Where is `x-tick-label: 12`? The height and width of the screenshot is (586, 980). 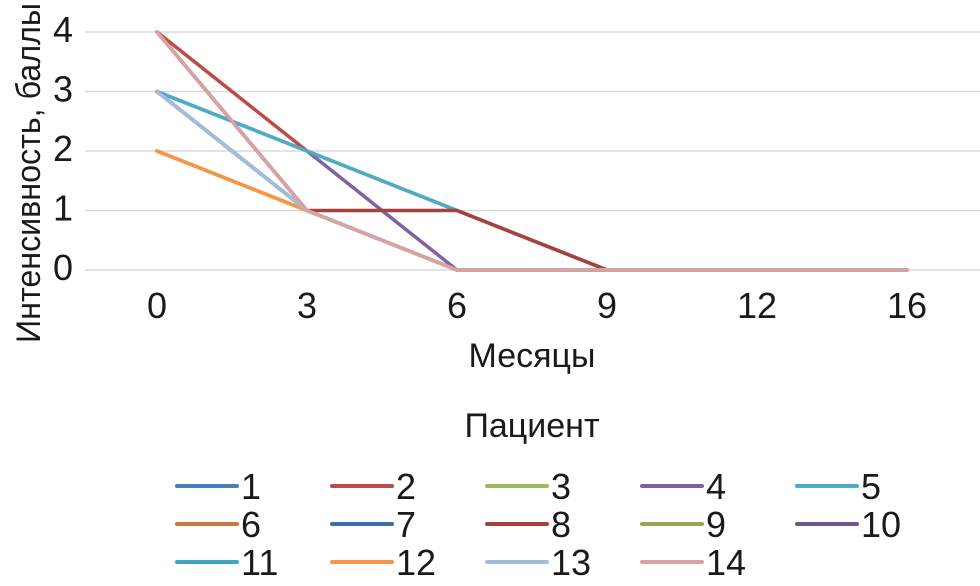
x-tick-label: 12 is located at coordinates (757, 305).